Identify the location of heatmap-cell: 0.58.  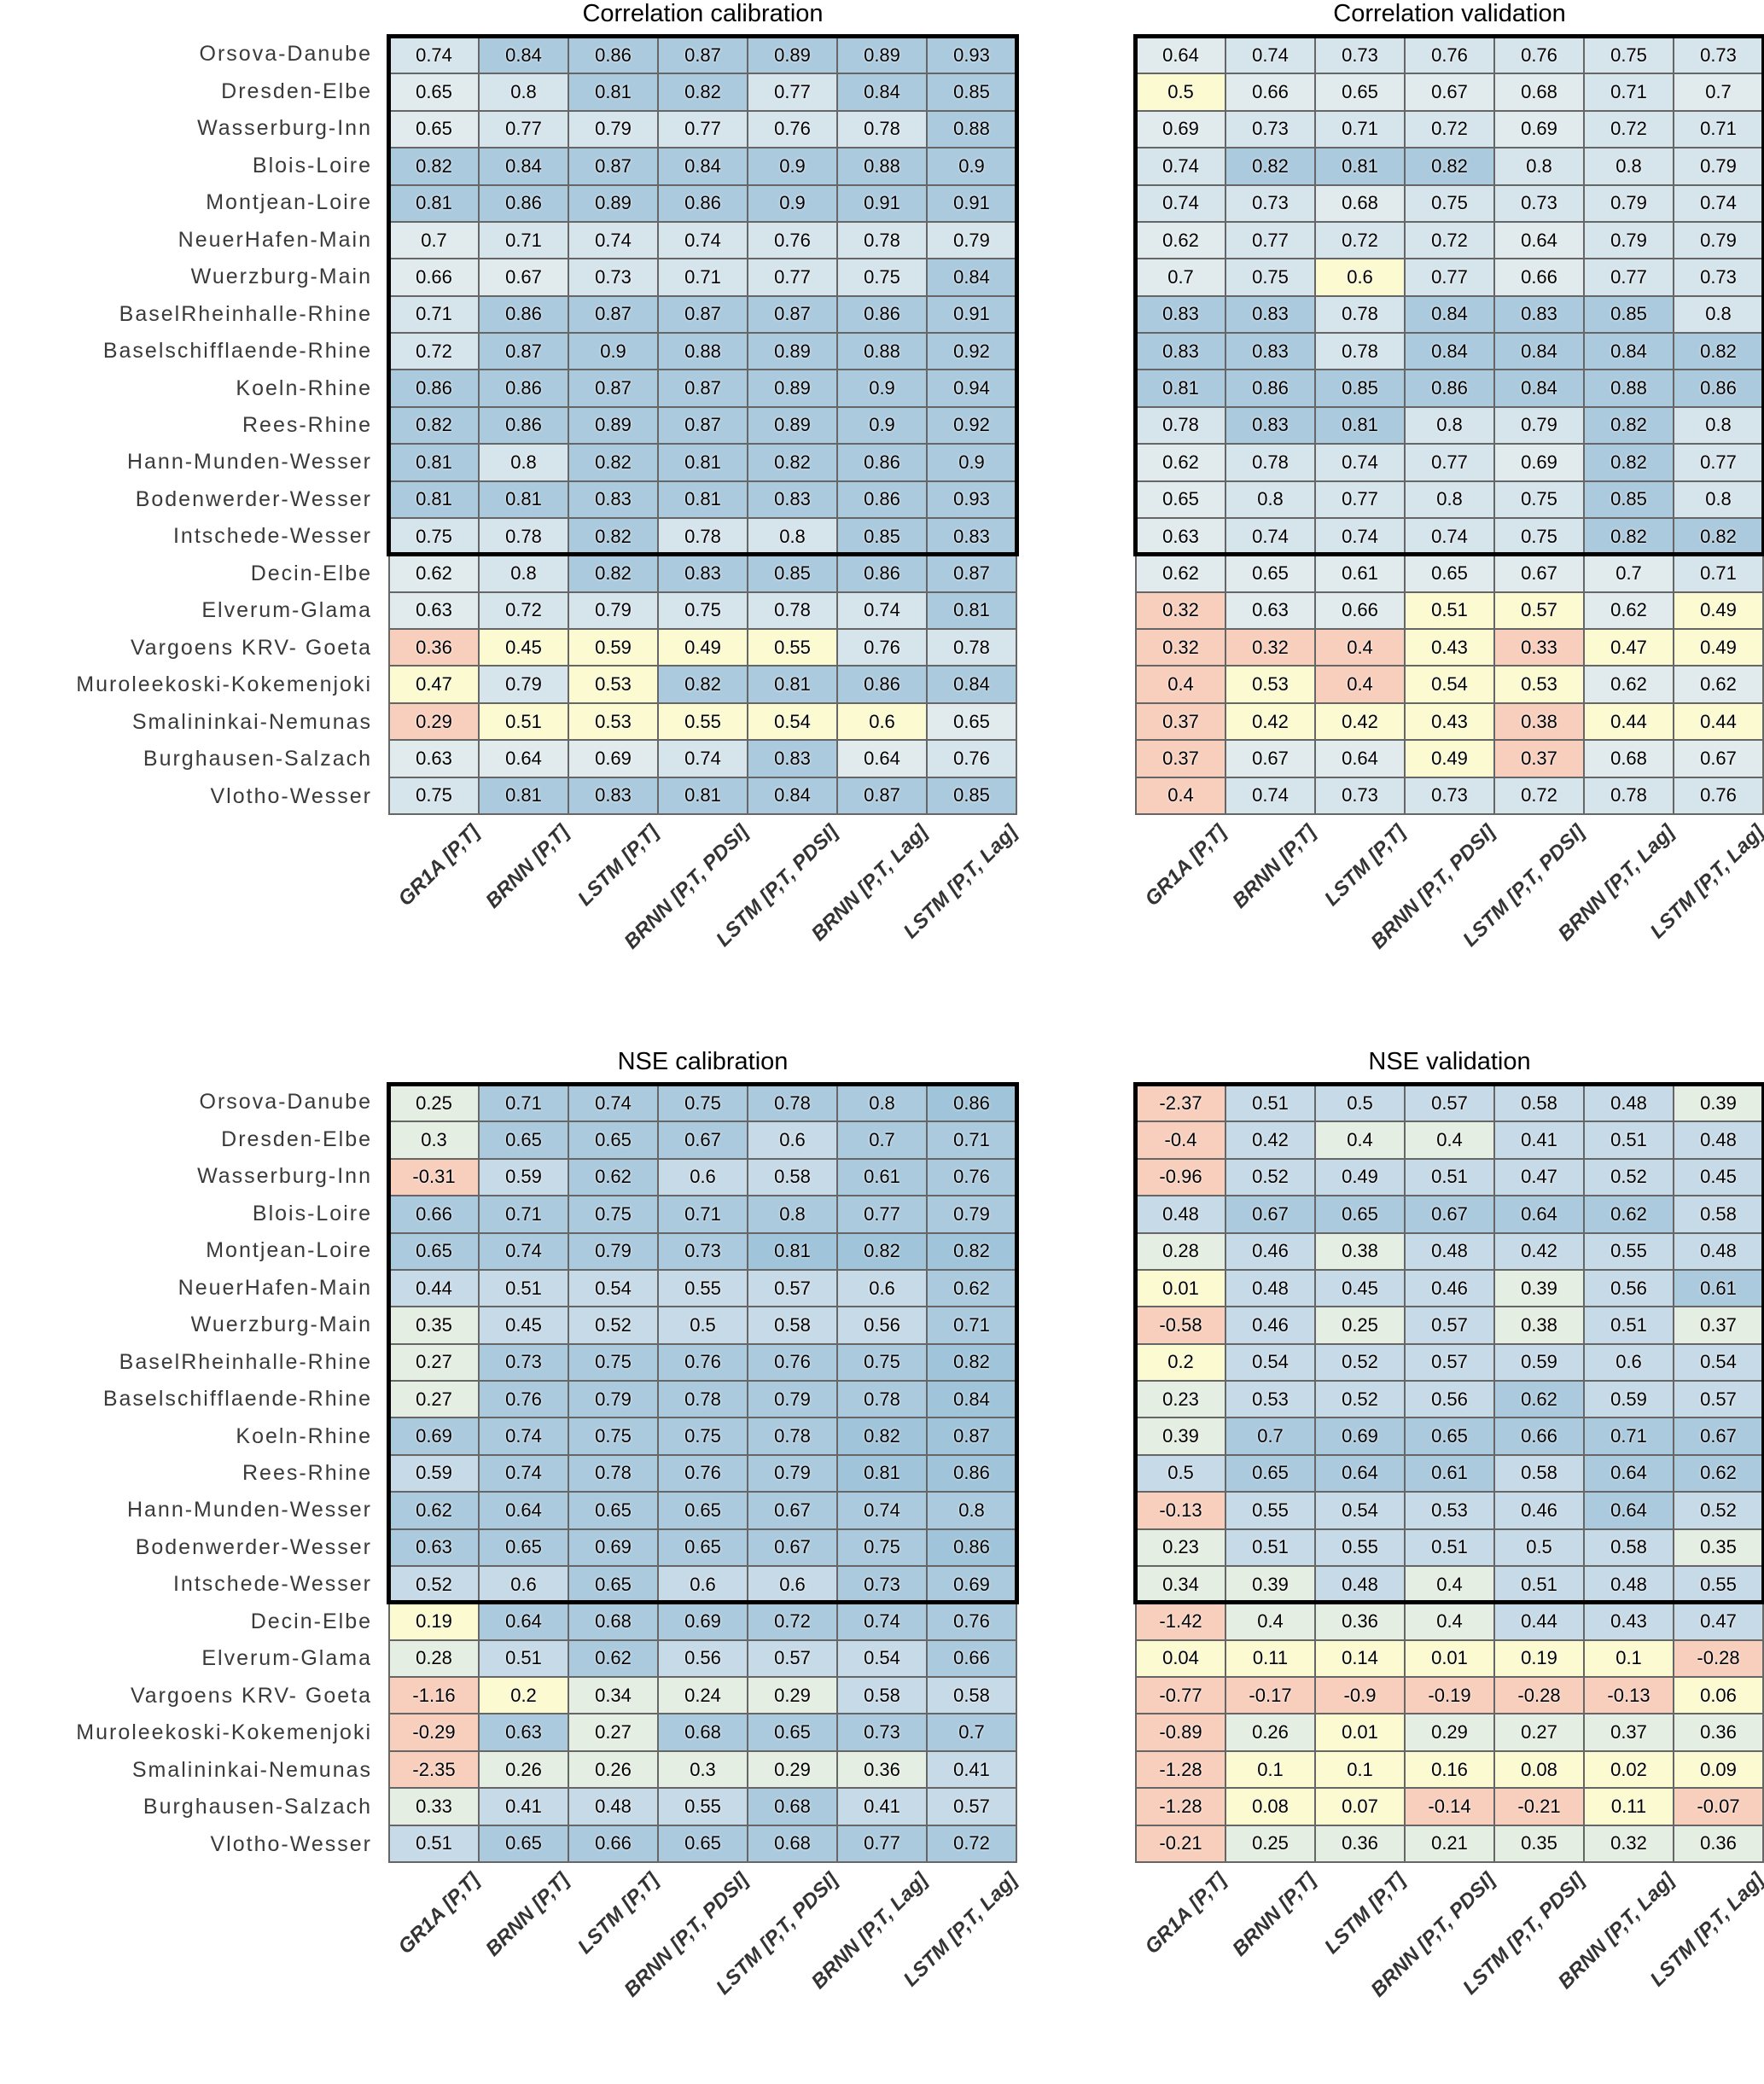
(1629, 1547).